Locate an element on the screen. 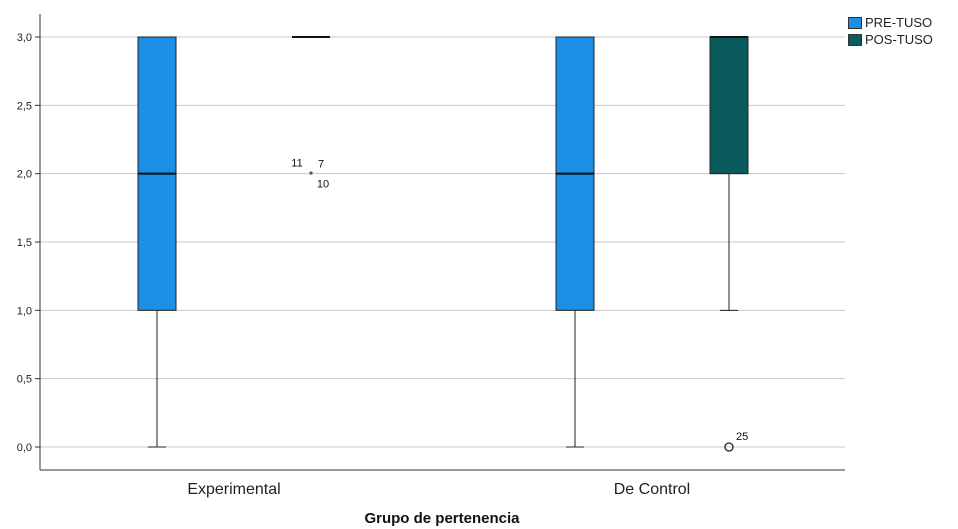 The width and height of the screenshot is (958, 529). x-category-label: De Control is located at coordinates (652, 489).